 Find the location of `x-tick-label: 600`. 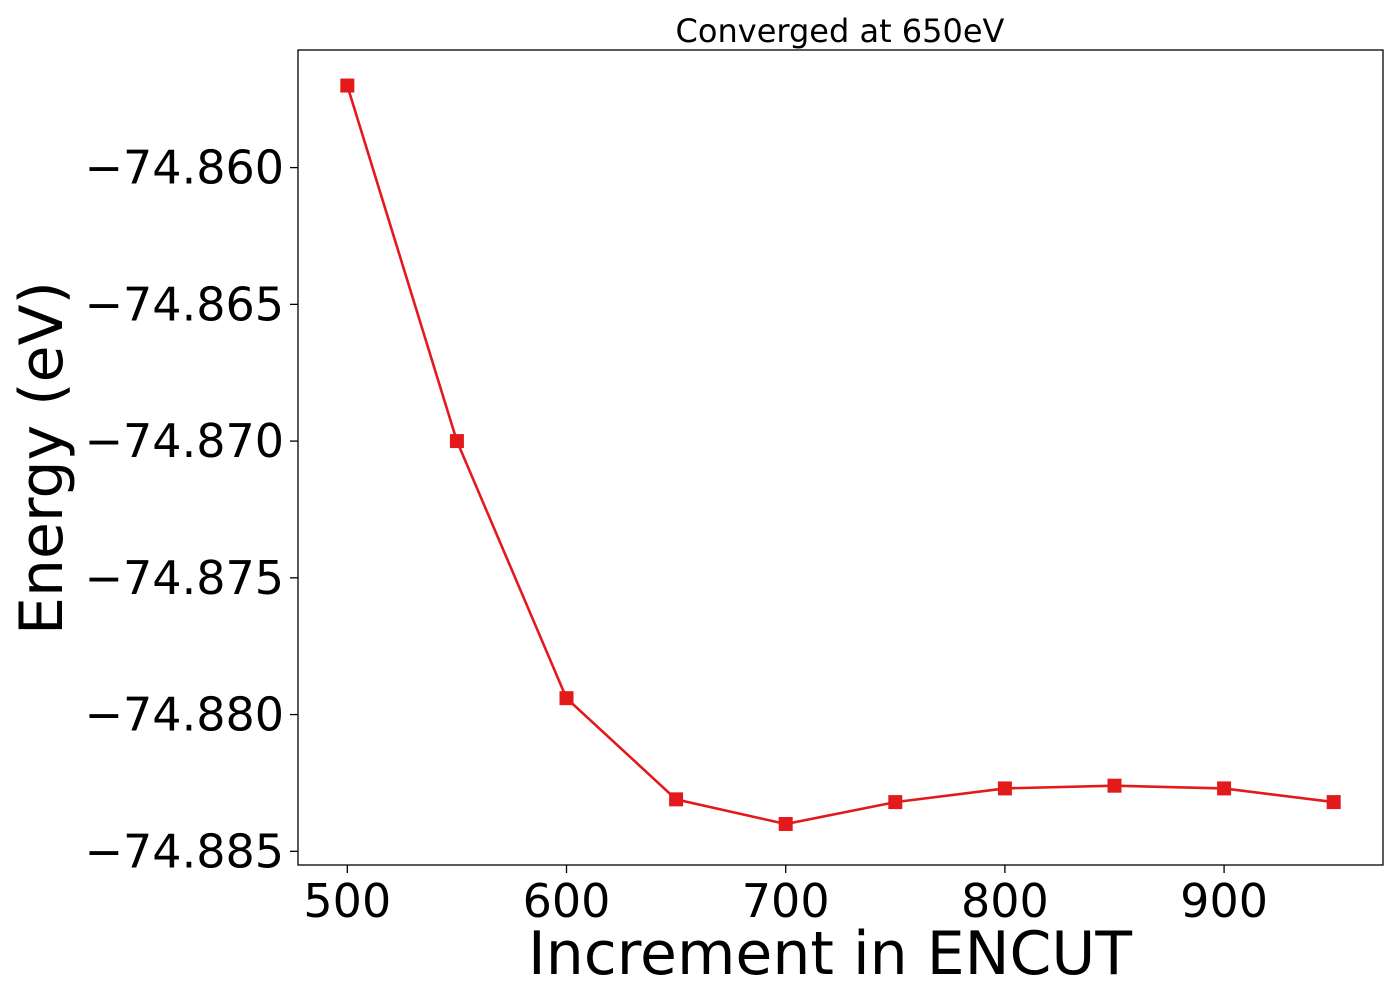

x-tick-label: 600 is located at coordinates (567, 901).